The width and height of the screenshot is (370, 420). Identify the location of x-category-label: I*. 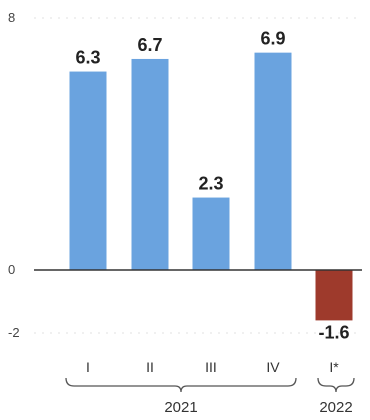
(334, 367).